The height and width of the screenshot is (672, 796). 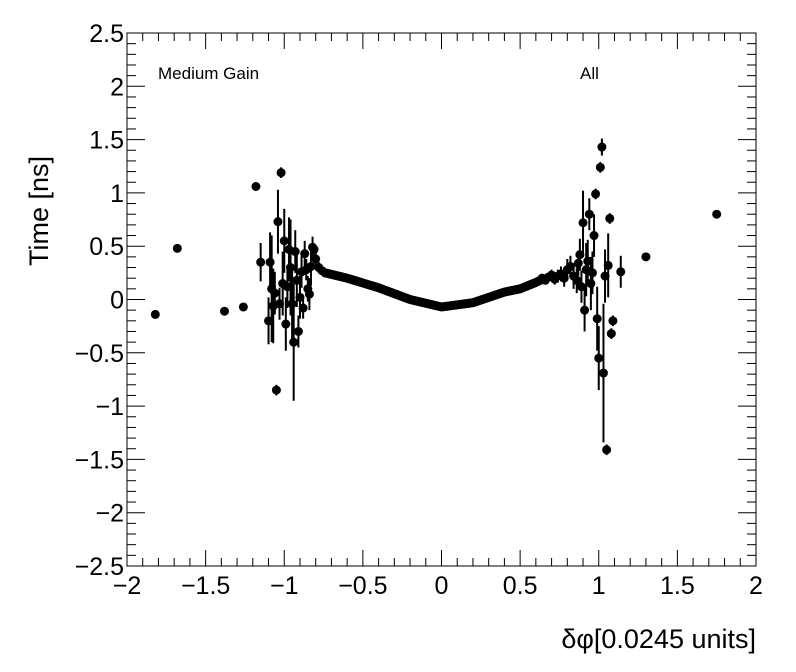 I want to click on band-point, so click(x=542, y=279).